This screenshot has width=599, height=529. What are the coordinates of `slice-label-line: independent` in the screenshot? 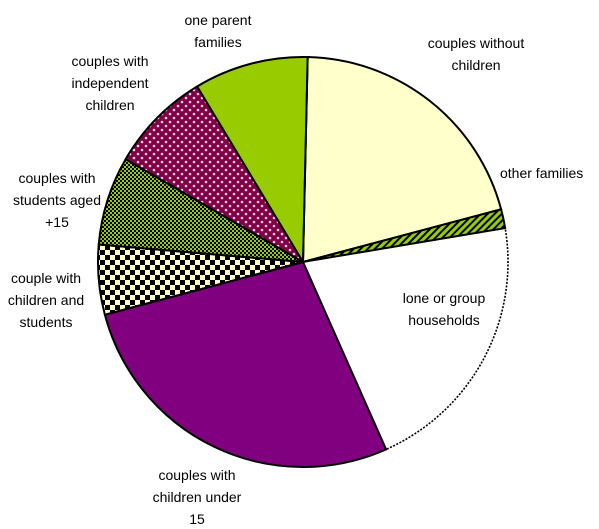 It's located at (109, 83).